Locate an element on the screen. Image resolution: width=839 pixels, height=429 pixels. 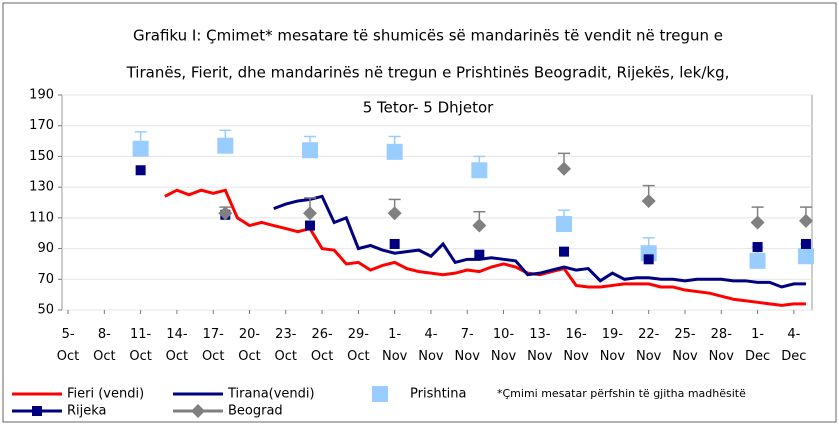
y-tick-label: 70 is located at coordinates (45, 279).